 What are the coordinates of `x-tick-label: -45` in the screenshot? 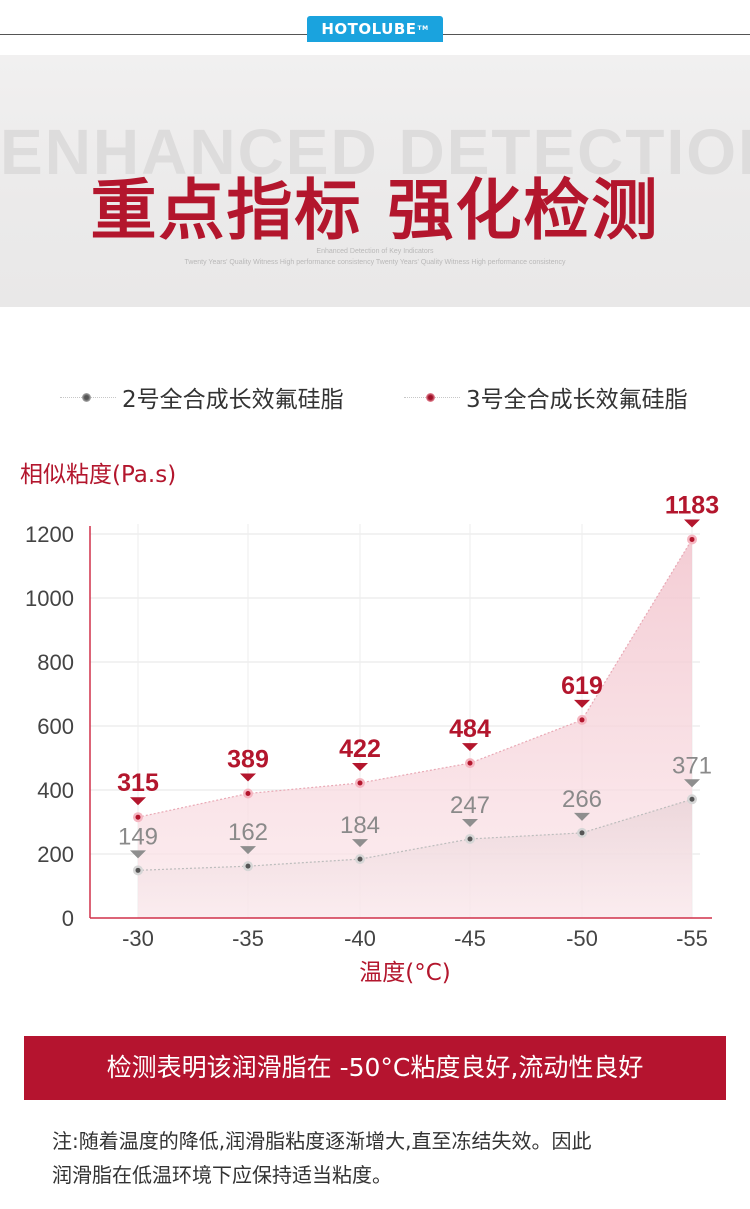 It's located at (470, 938).